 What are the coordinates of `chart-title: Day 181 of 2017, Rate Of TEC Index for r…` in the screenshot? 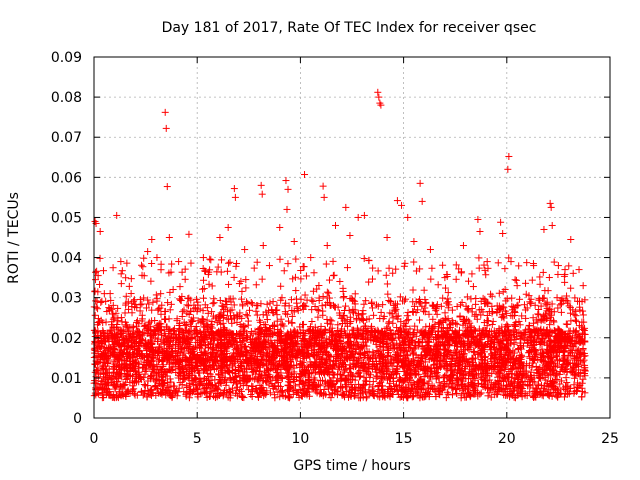 It's located at (349, 28).